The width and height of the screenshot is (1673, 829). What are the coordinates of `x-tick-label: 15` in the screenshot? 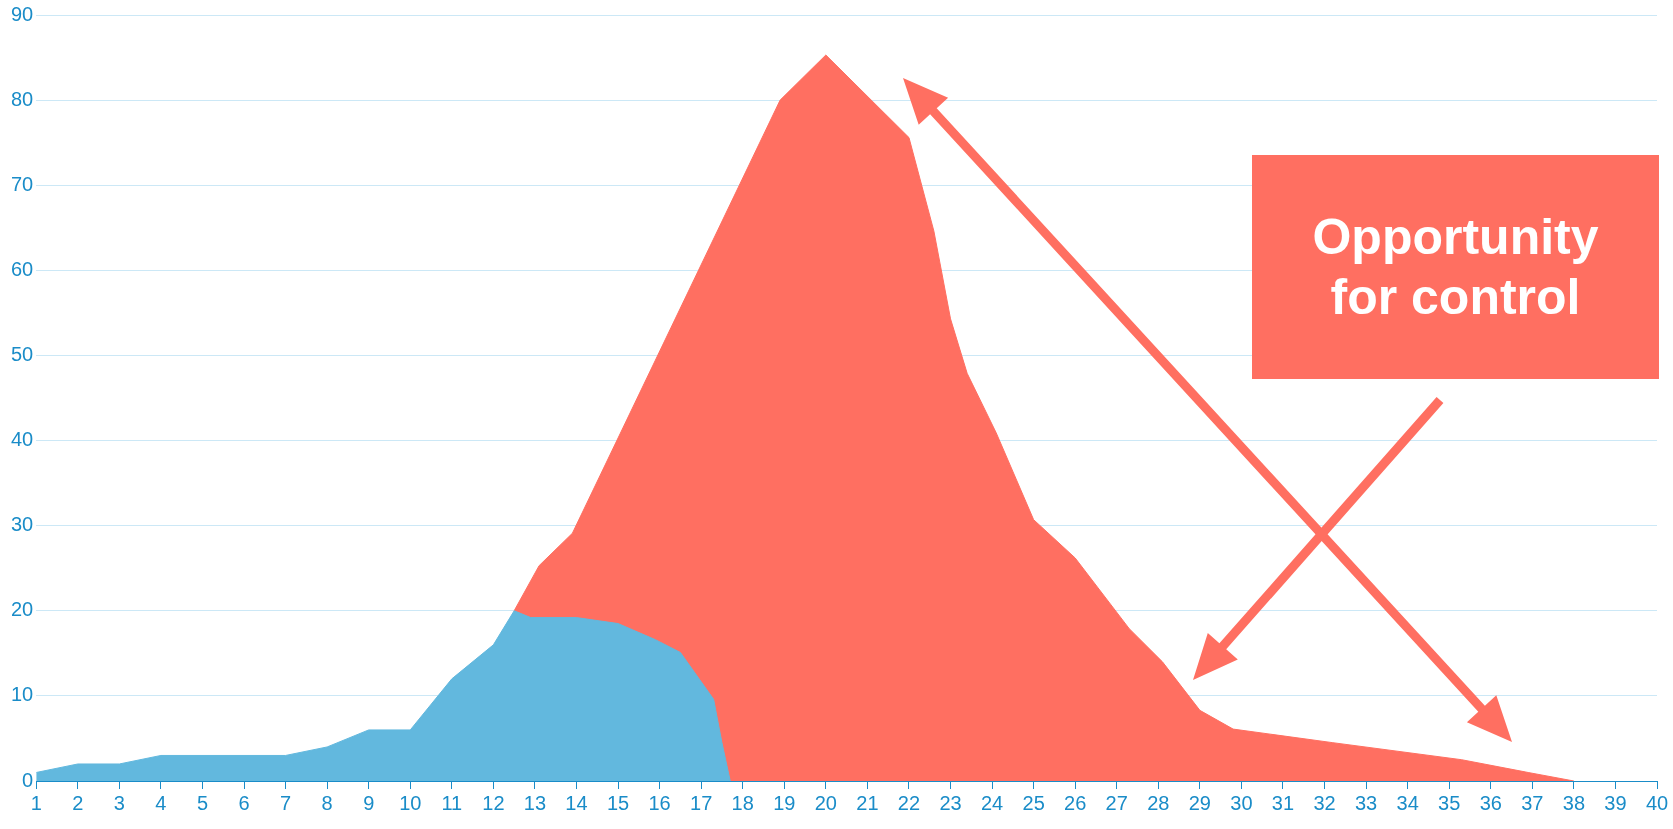 It's located at (618, 802).